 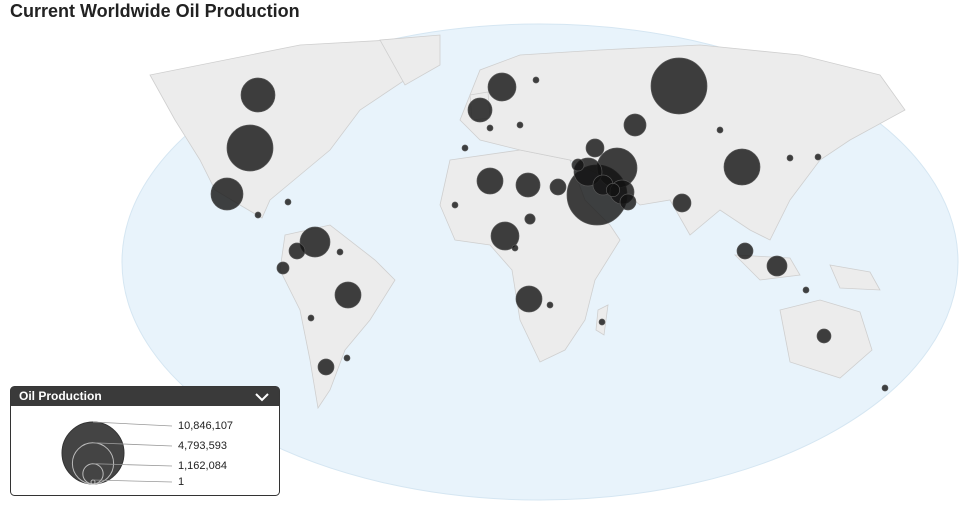 I want to click on legend-header, so click(x=145, y=396).